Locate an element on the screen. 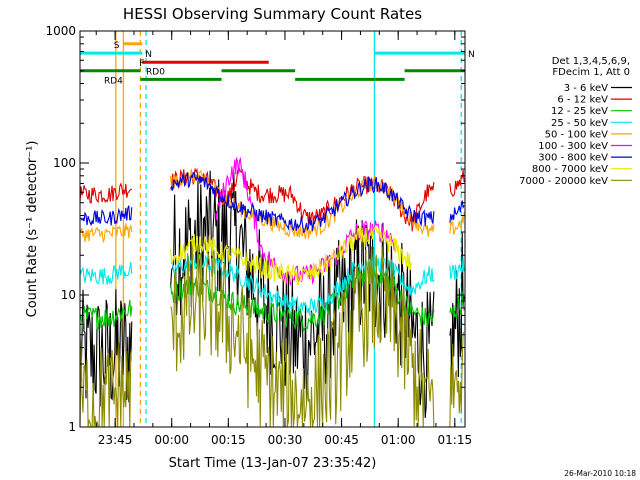 The width and height of the screenshot is (640, 480). y-tick-label: 100 is located at coordinates (64, 163).